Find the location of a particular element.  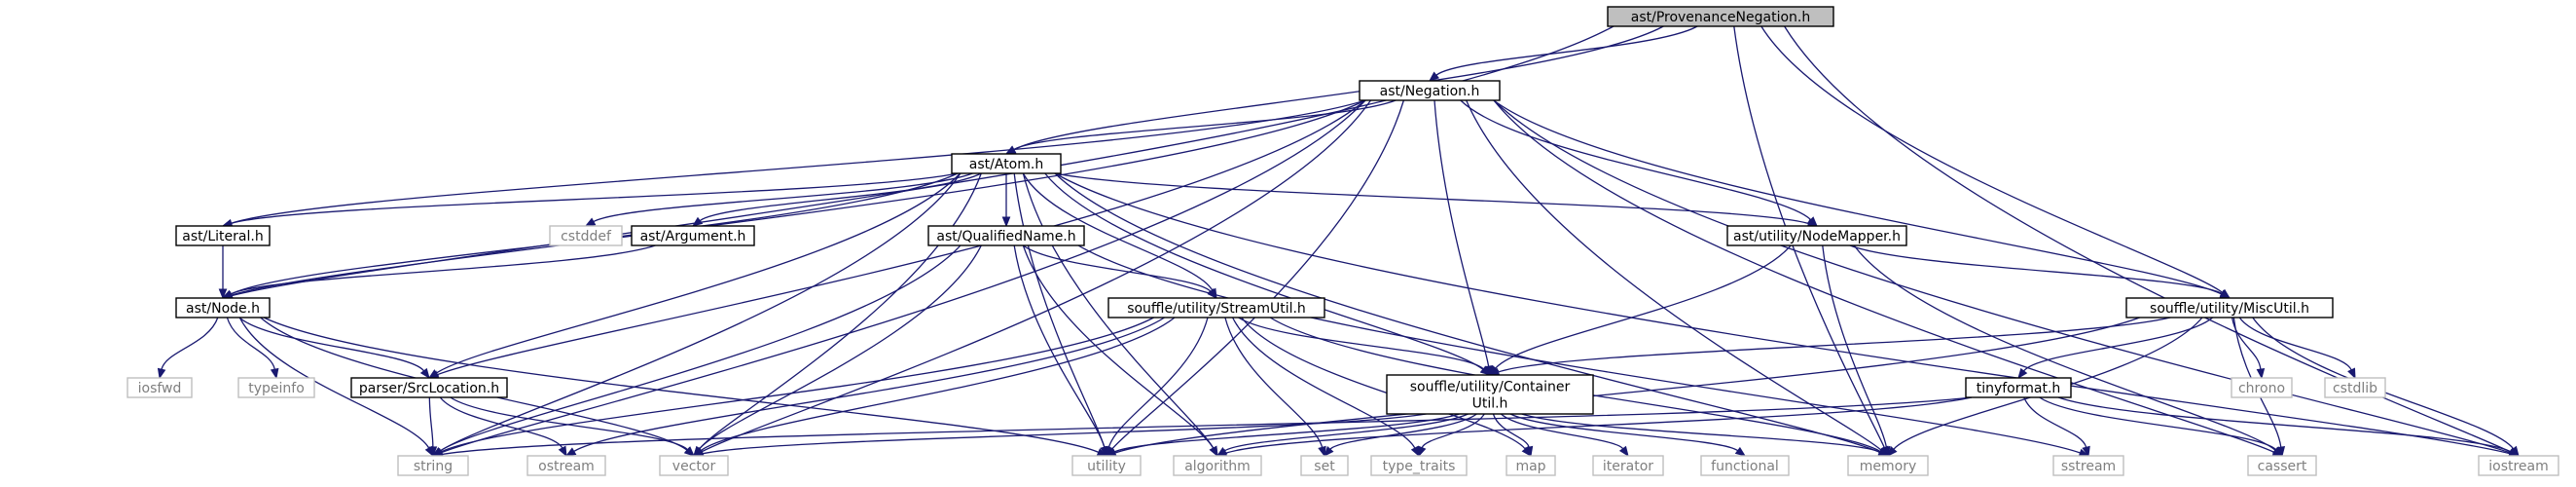

node-algorithm: algorithm is located at coordinates (1217, 465).